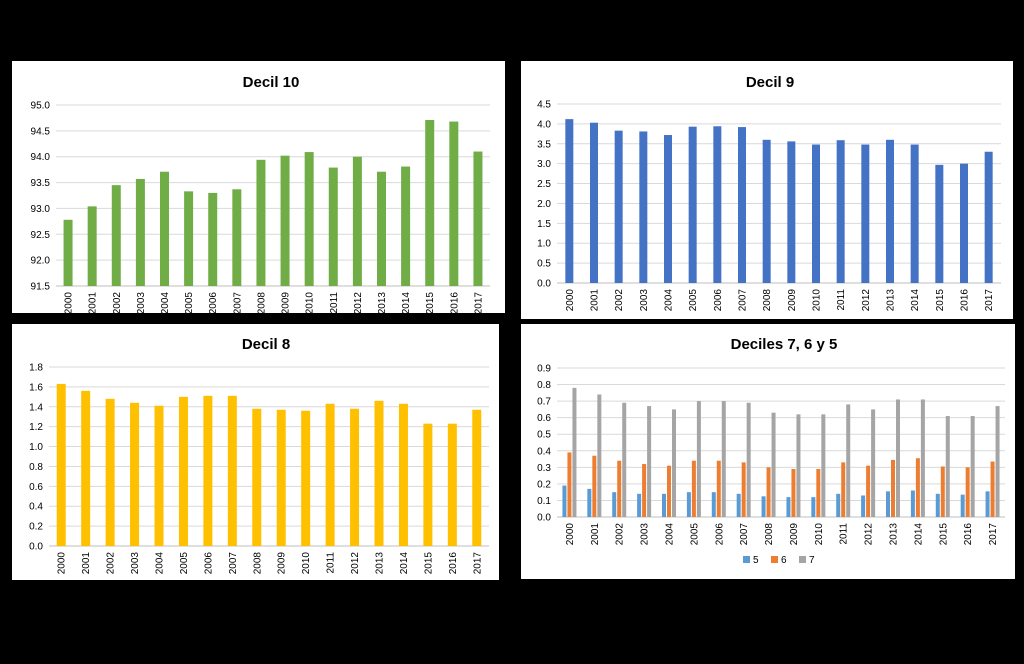  I want to click on x-tick-label: 2017, so click(478, 302).